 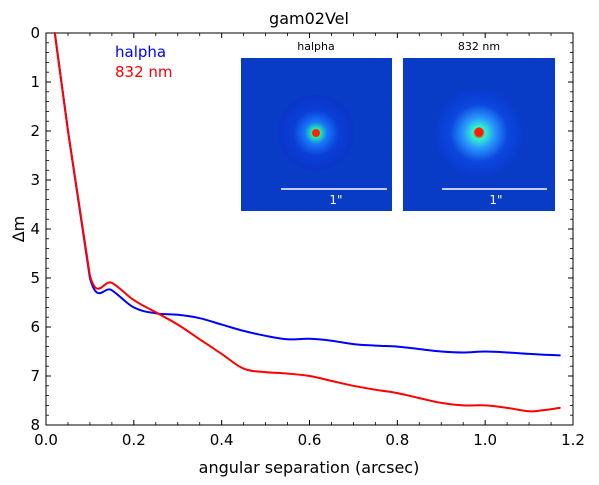 What do you see at coordinates (316, 133) in the screenshot?
I see `inset-halpha-star` at bounding box center [316, 133].